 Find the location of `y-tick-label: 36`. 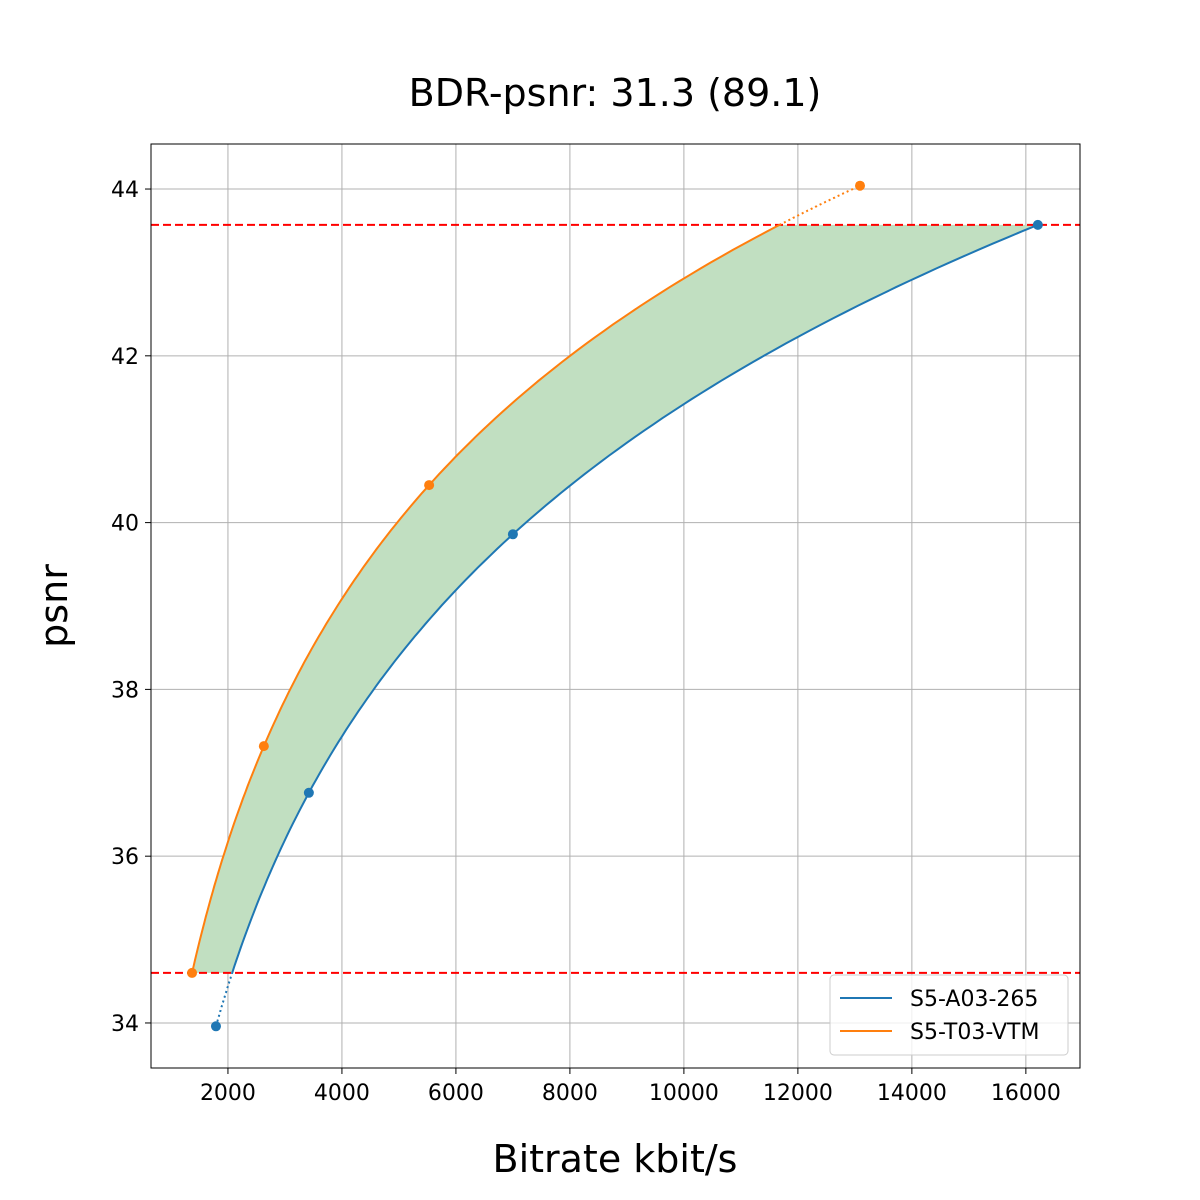

y-tick-label: 36 is located at coordinates (125, 857).